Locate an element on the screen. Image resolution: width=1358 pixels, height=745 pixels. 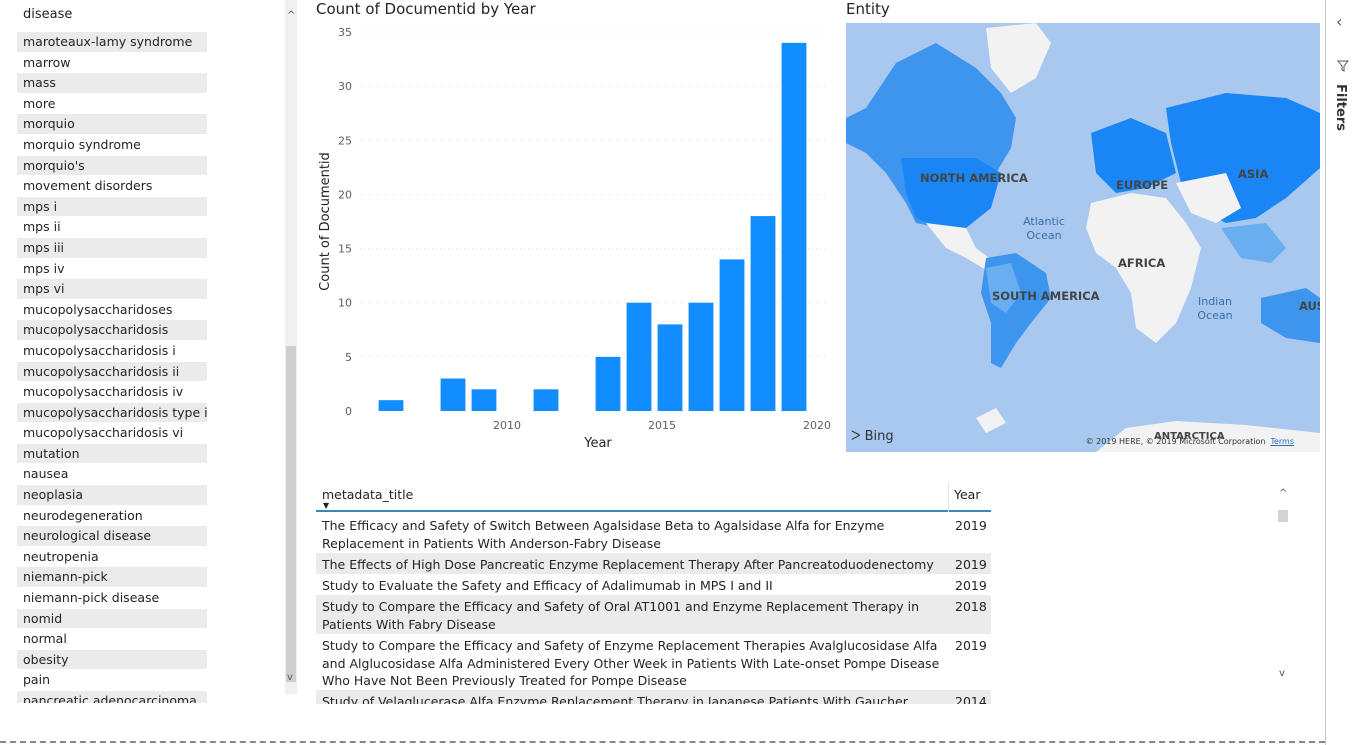
slicer-item: mps i is located at coordinates (112, 206).